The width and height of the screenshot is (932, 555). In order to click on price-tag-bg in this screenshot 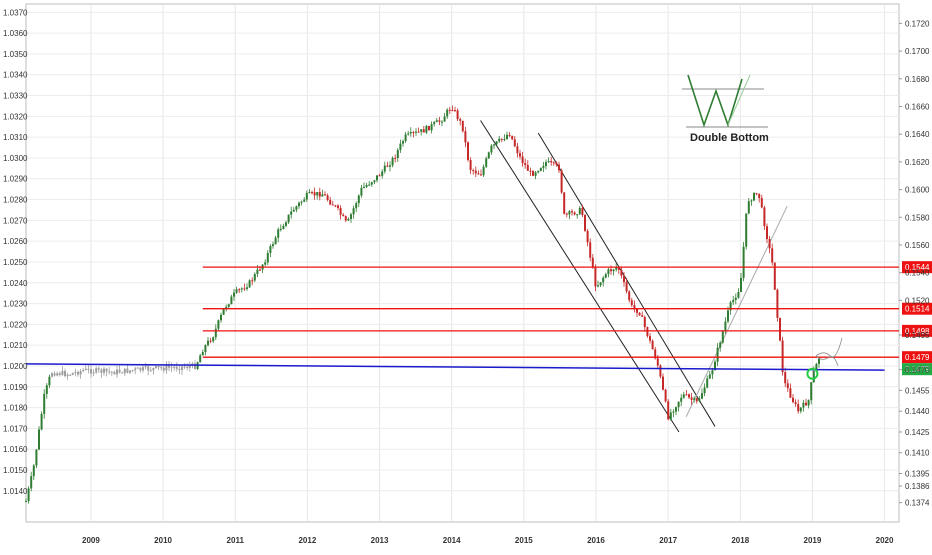, I will do `click(917, 330)`.